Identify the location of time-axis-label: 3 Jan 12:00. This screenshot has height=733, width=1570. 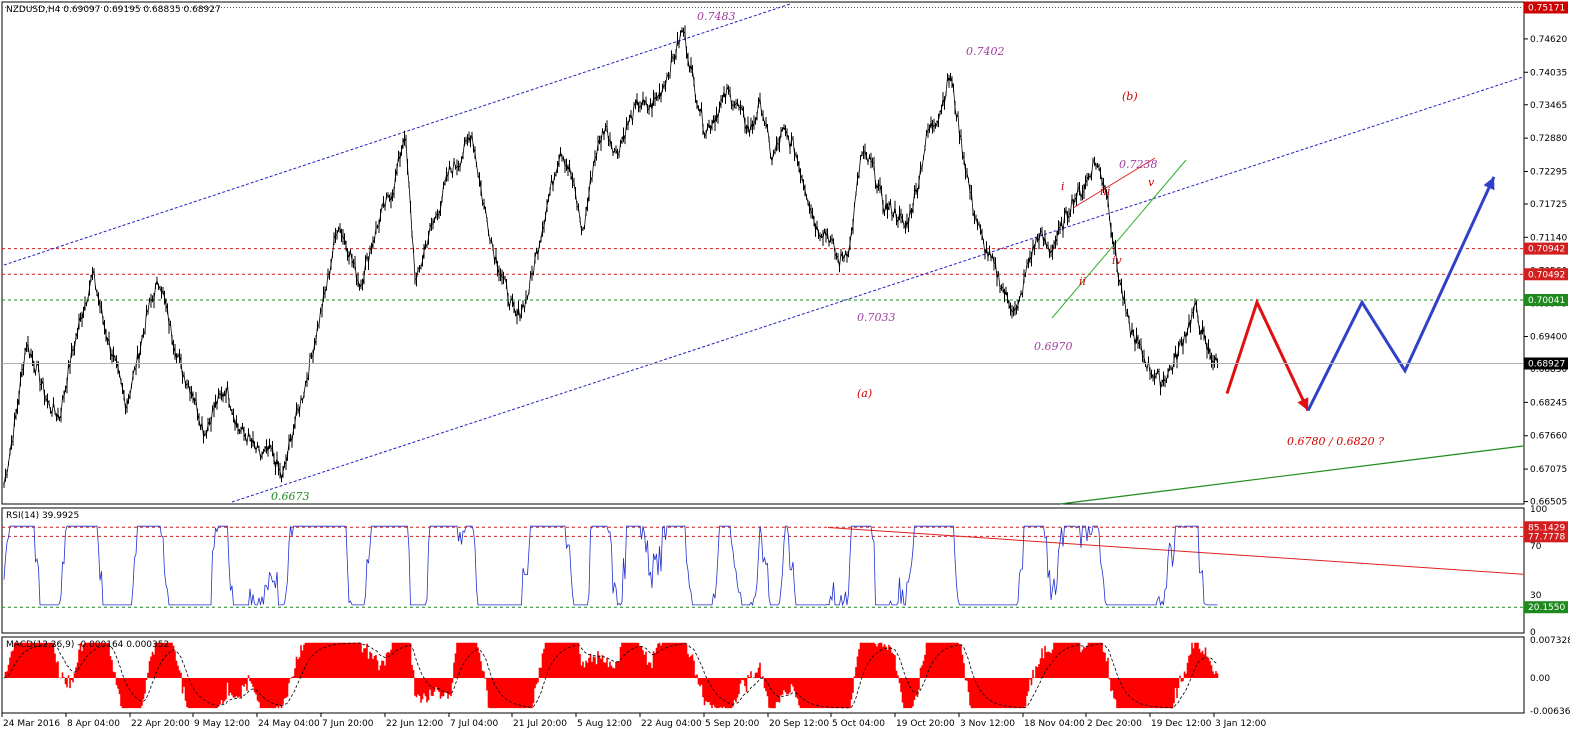
(1241, 724).